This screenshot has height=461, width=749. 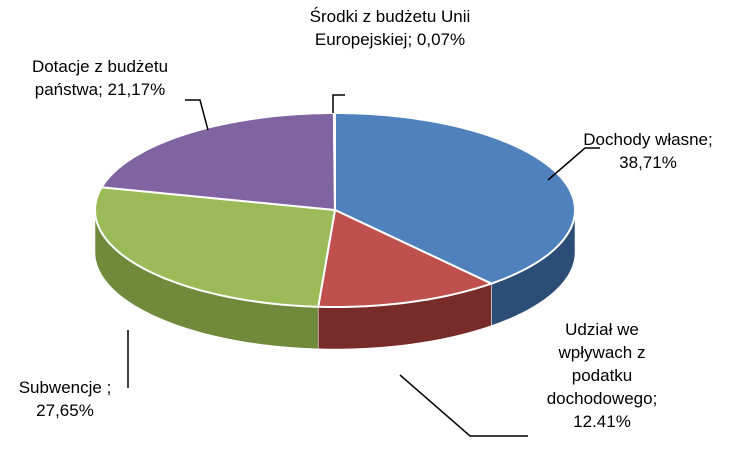 I want to click on data-label: Dotacje z budżetu państwa; 21,17%, so click(x=100, y=78).